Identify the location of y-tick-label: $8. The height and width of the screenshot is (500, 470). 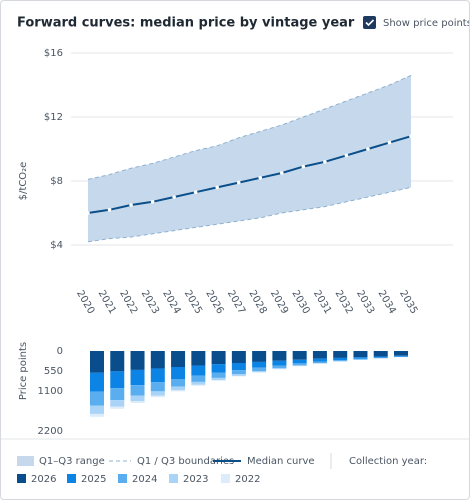
(56, 181).